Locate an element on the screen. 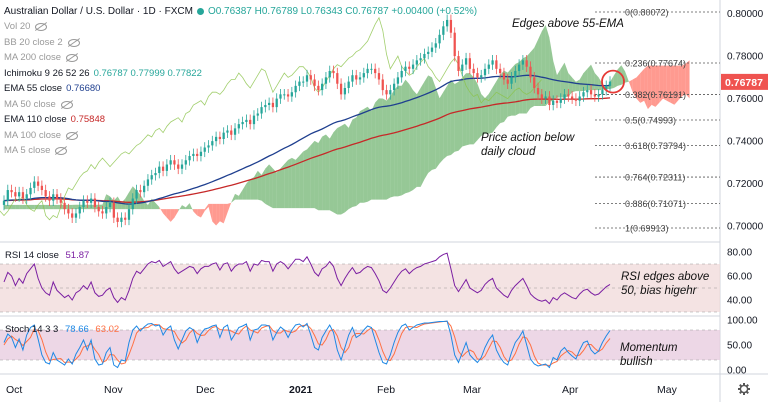 Image resolution: width=768 pixels, height=407 pixels. stoch-tick-label: 100.00 is located at coordinates (742, 321).